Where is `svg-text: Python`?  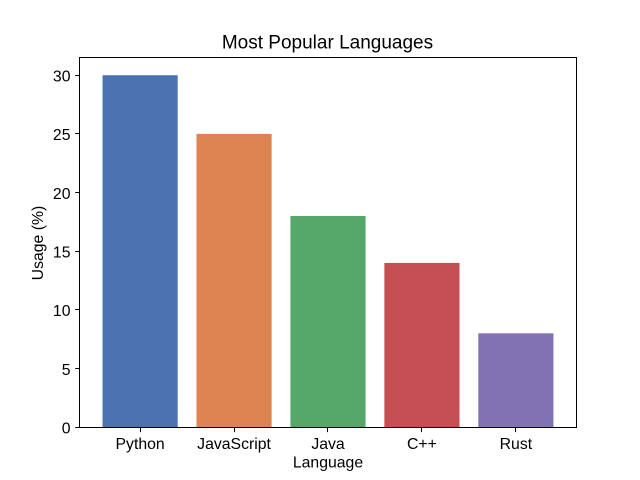
svg-text: Python is located at coordinates (140, 444).